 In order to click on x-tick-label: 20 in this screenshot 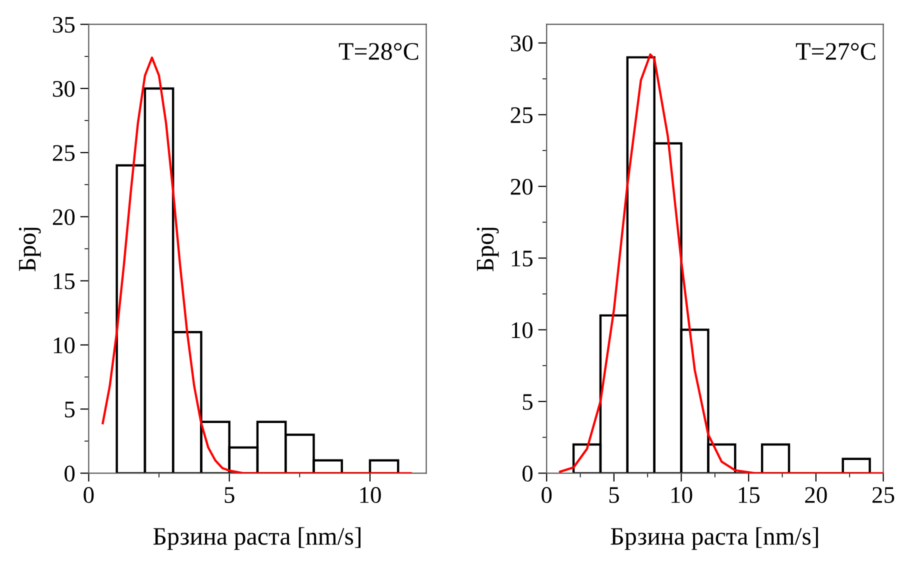, I will do `click(816, 495)`.